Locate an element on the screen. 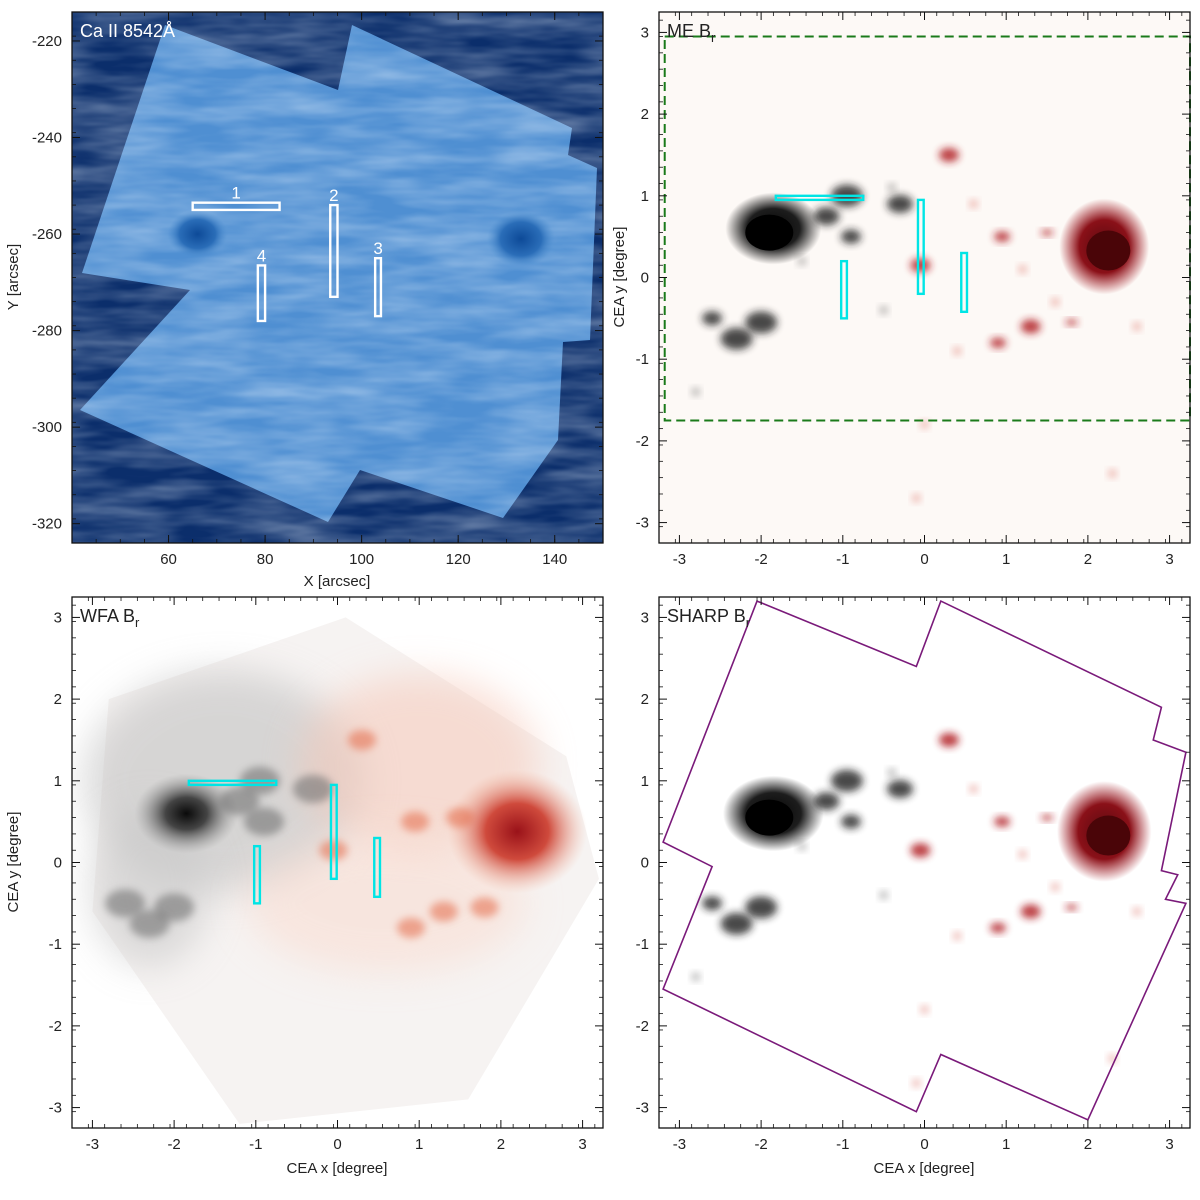  slit-box-label: 4 is located at coordinates (261, 255).